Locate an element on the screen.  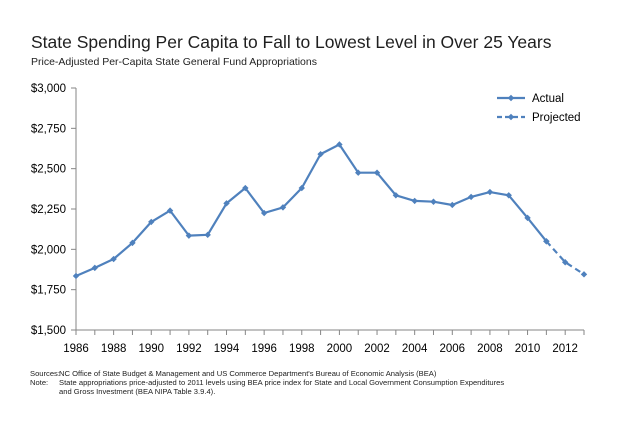
x-tick-label: 1990 is located at coordinates (151, 349).